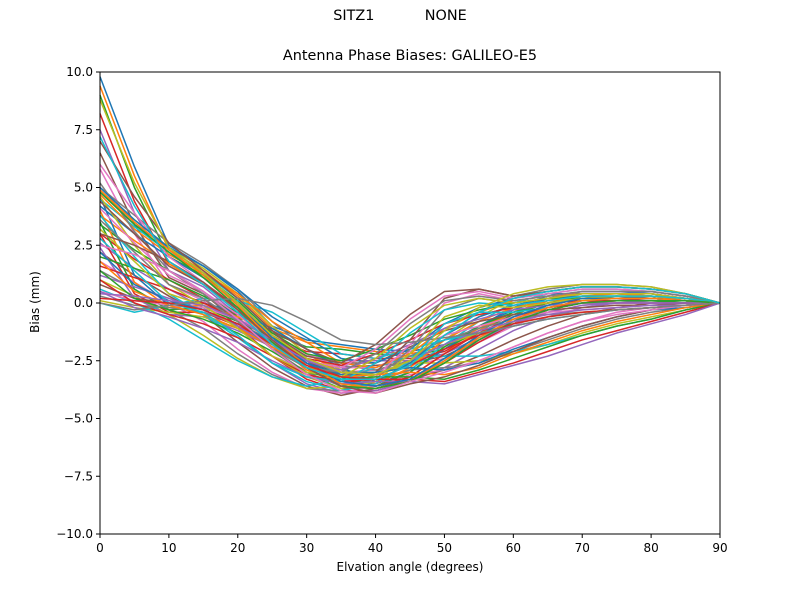 The height and width of the screenshot is (600, 800). Describe the element at coordinates (83, 188) in the screenshot. I see `y-tick-label: 5.0` at that location.